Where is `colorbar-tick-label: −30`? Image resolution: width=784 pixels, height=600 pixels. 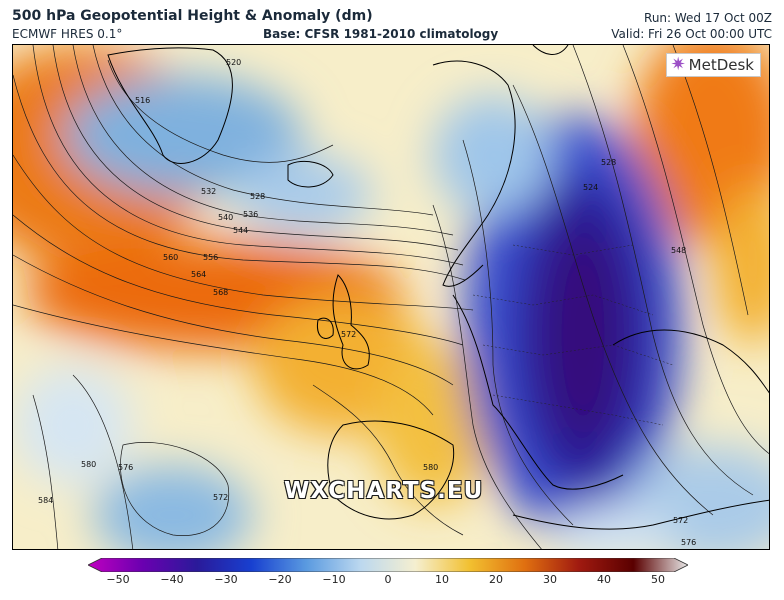
colorbar-tick-label: −30 is located at coordinates (226, 579).